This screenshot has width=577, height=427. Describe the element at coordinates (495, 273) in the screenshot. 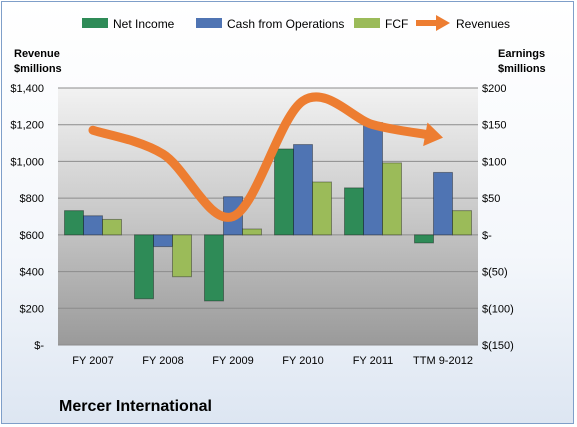

I see `right-axis-tick-label: $(50)` at that location.